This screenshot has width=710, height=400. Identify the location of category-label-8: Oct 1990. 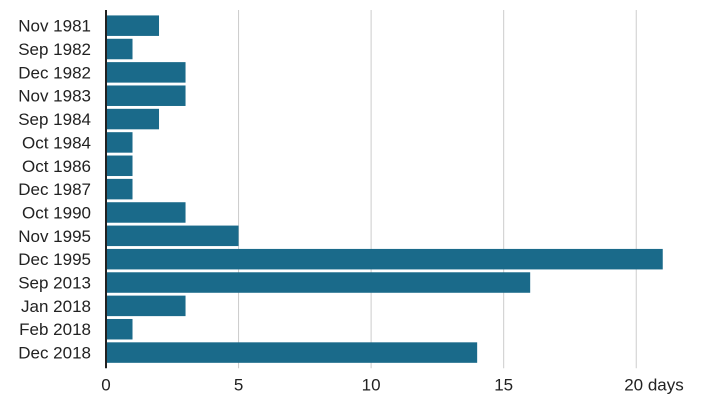
(56, 212).